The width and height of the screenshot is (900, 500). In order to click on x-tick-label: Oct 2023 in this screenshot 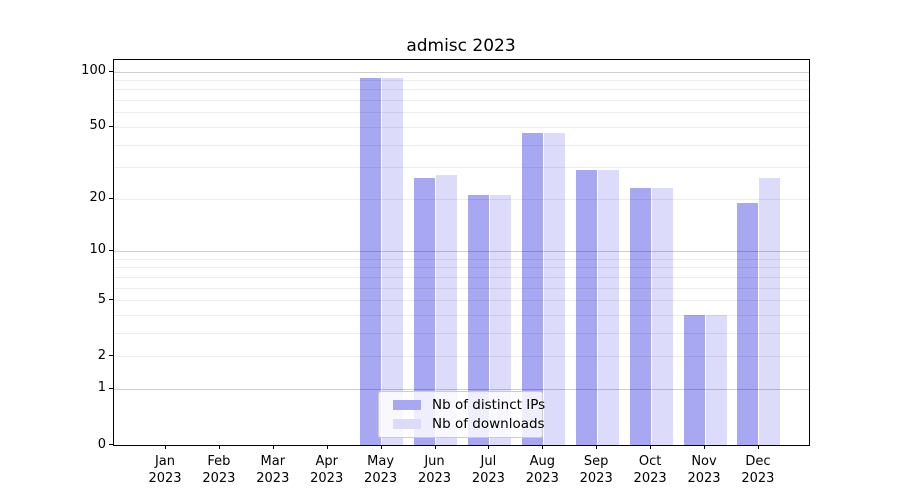, I will do `click(650, 470)`.